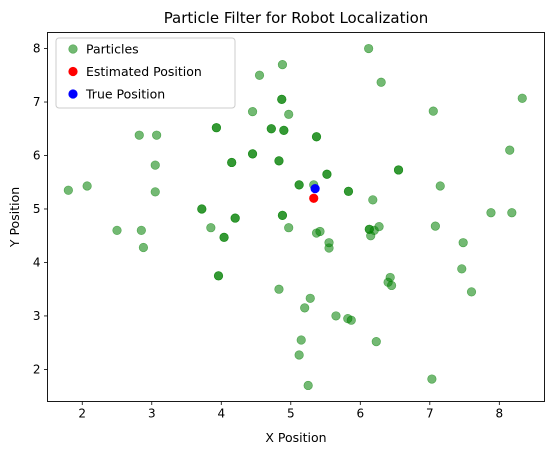  Describe the element at coordinates (291, 414) in the screenshot. I see `x-tick-label: 5` at that location.